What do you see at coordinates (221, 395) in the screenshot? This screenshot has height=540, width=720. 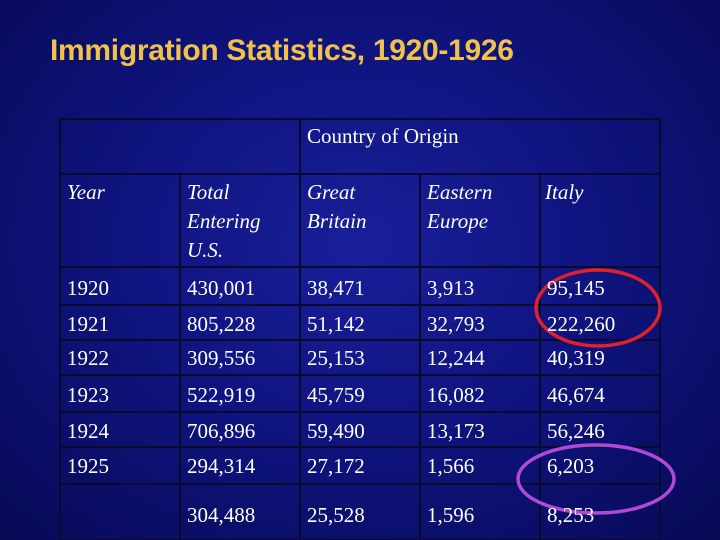 I see `cell-total: 522,919` at bounding box center [221, 395].